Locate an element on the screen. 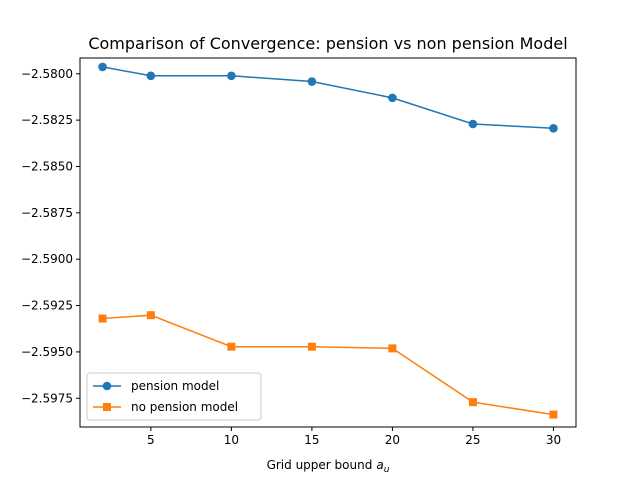  y-tick-label: −2.5825 is located at coordinates (47, 120).